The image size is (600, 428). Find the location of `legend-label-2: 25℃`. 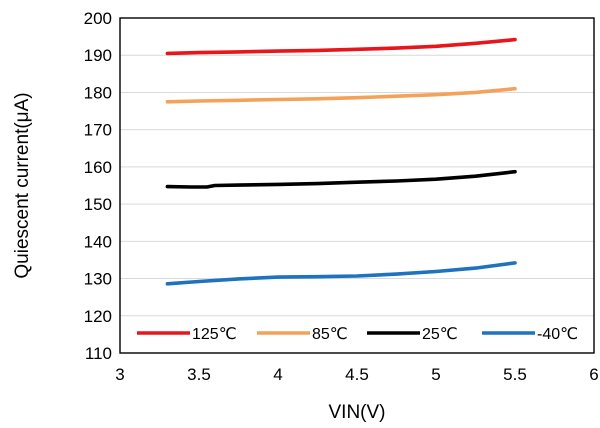

legend-label-2: 25℃ is located at coordinates (440, 334).